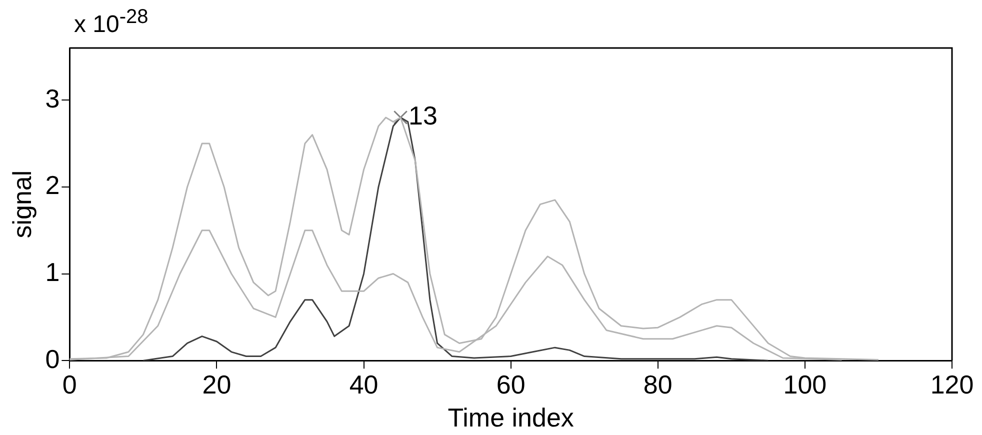 The height and width of the screenshot is (435, 982). What do you see at coordinates (423, 115) in the screenshot?
I see `annotation: 13` at bounding box center [423, 115].